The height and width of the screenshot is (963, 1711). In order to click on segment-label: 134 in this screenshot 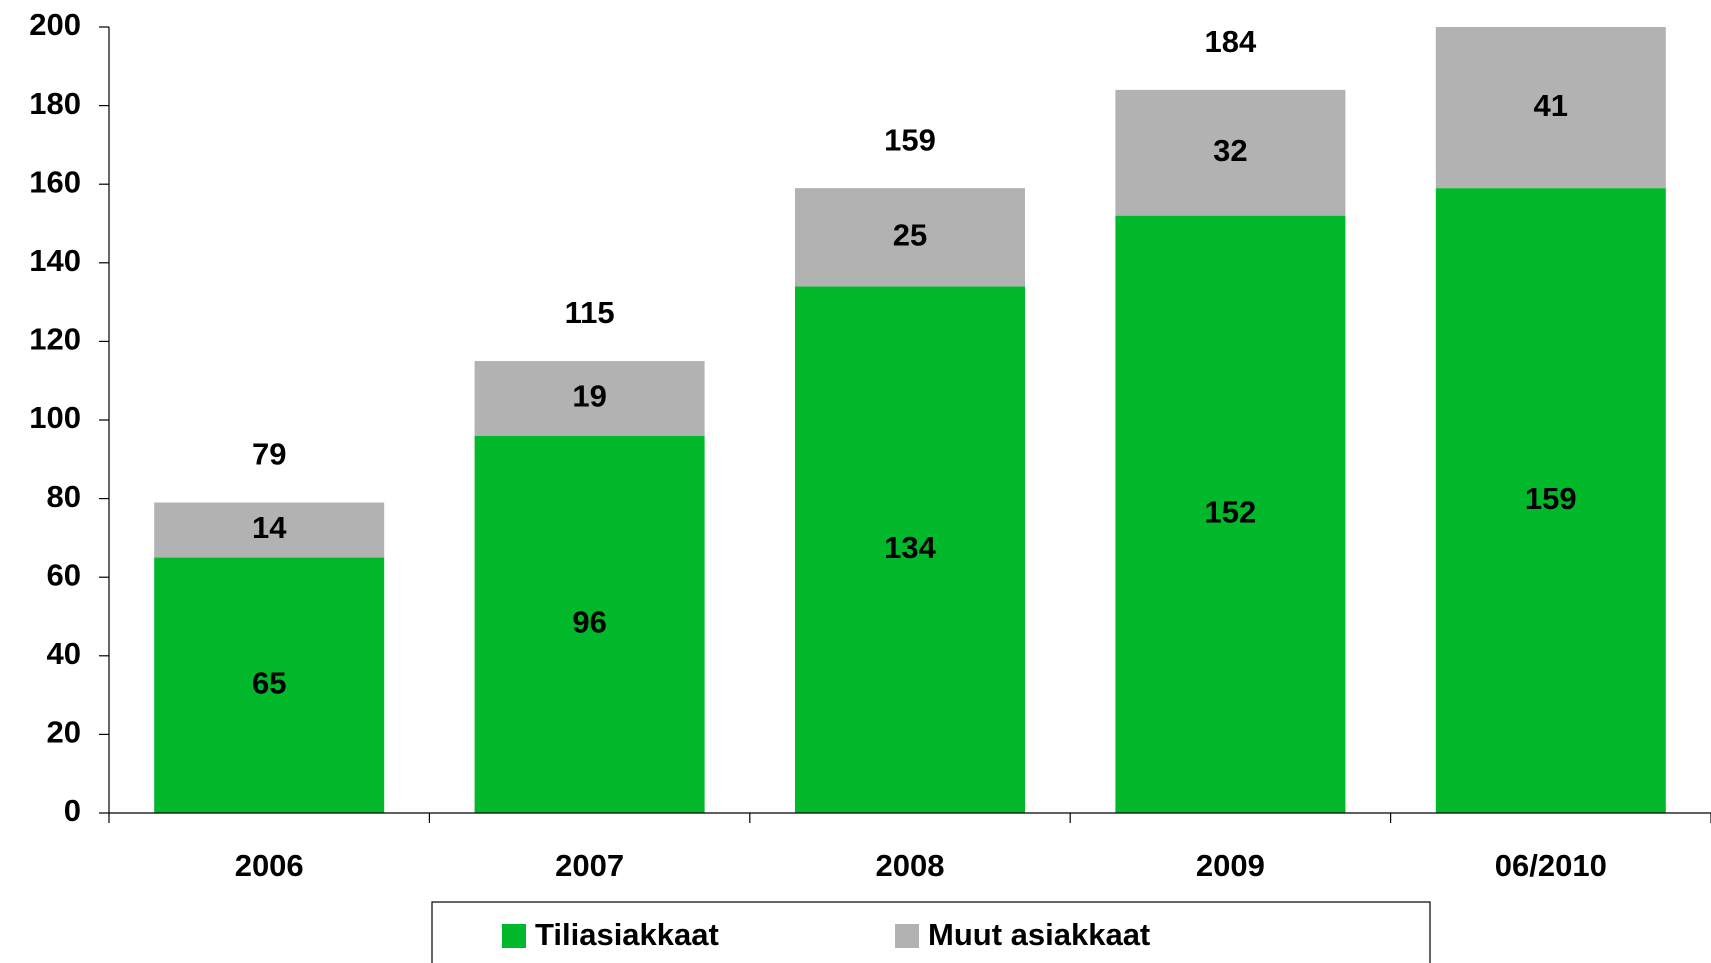, I will do `click(910, 547)`.